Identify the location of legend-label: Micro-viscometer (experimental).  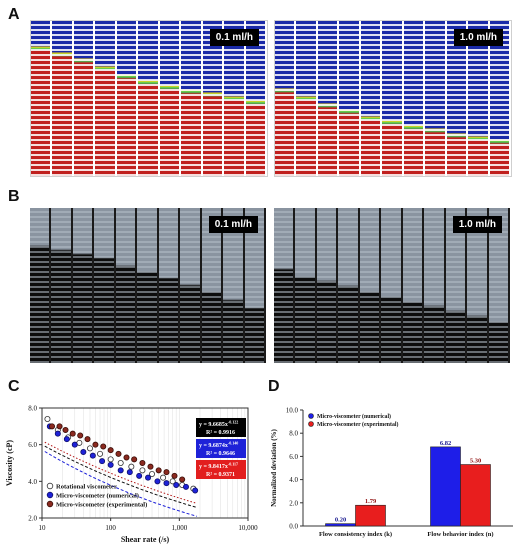
(101, 505).